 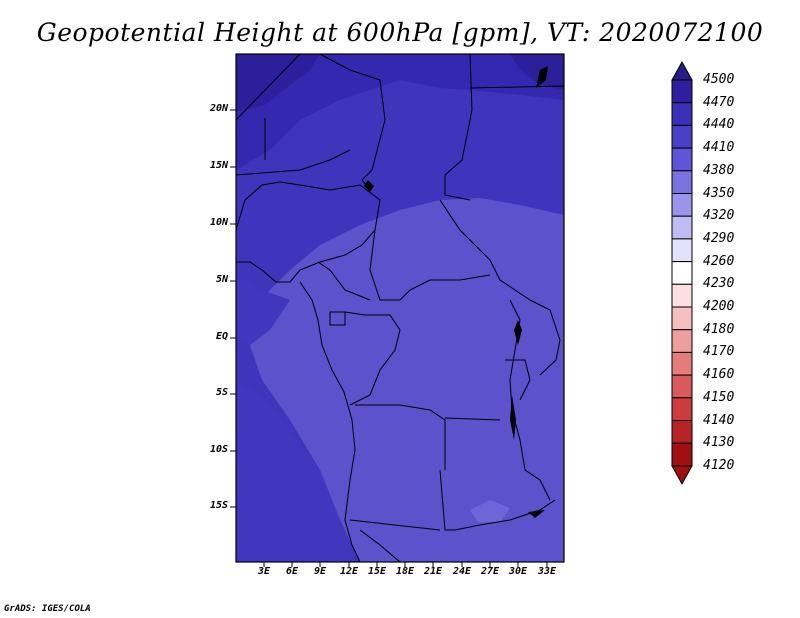 What do you see at coordinates (518, 571) in the screenshot?
I see `lon-label-30e: 30E` at bounding box center [518, 571].